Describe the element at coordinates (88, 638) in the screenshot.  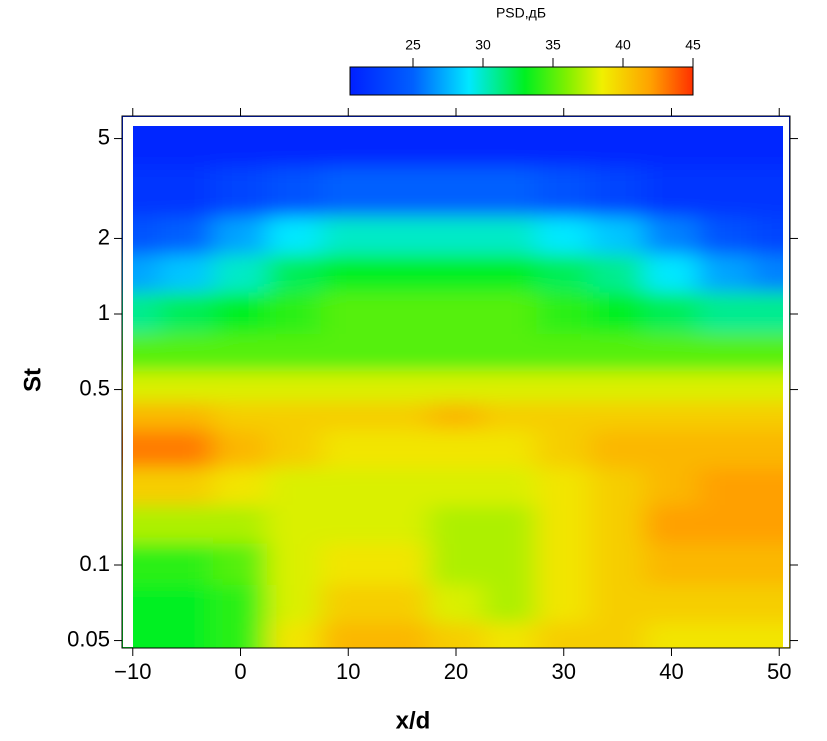
I see `y-tick-label: 0.05` at that location.